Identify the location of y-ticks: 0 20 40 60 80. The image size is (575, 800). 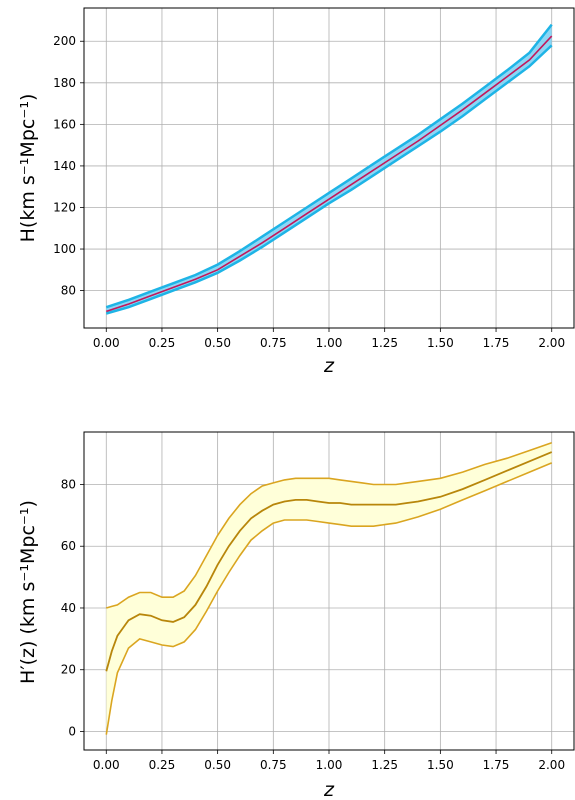
(72, 607).